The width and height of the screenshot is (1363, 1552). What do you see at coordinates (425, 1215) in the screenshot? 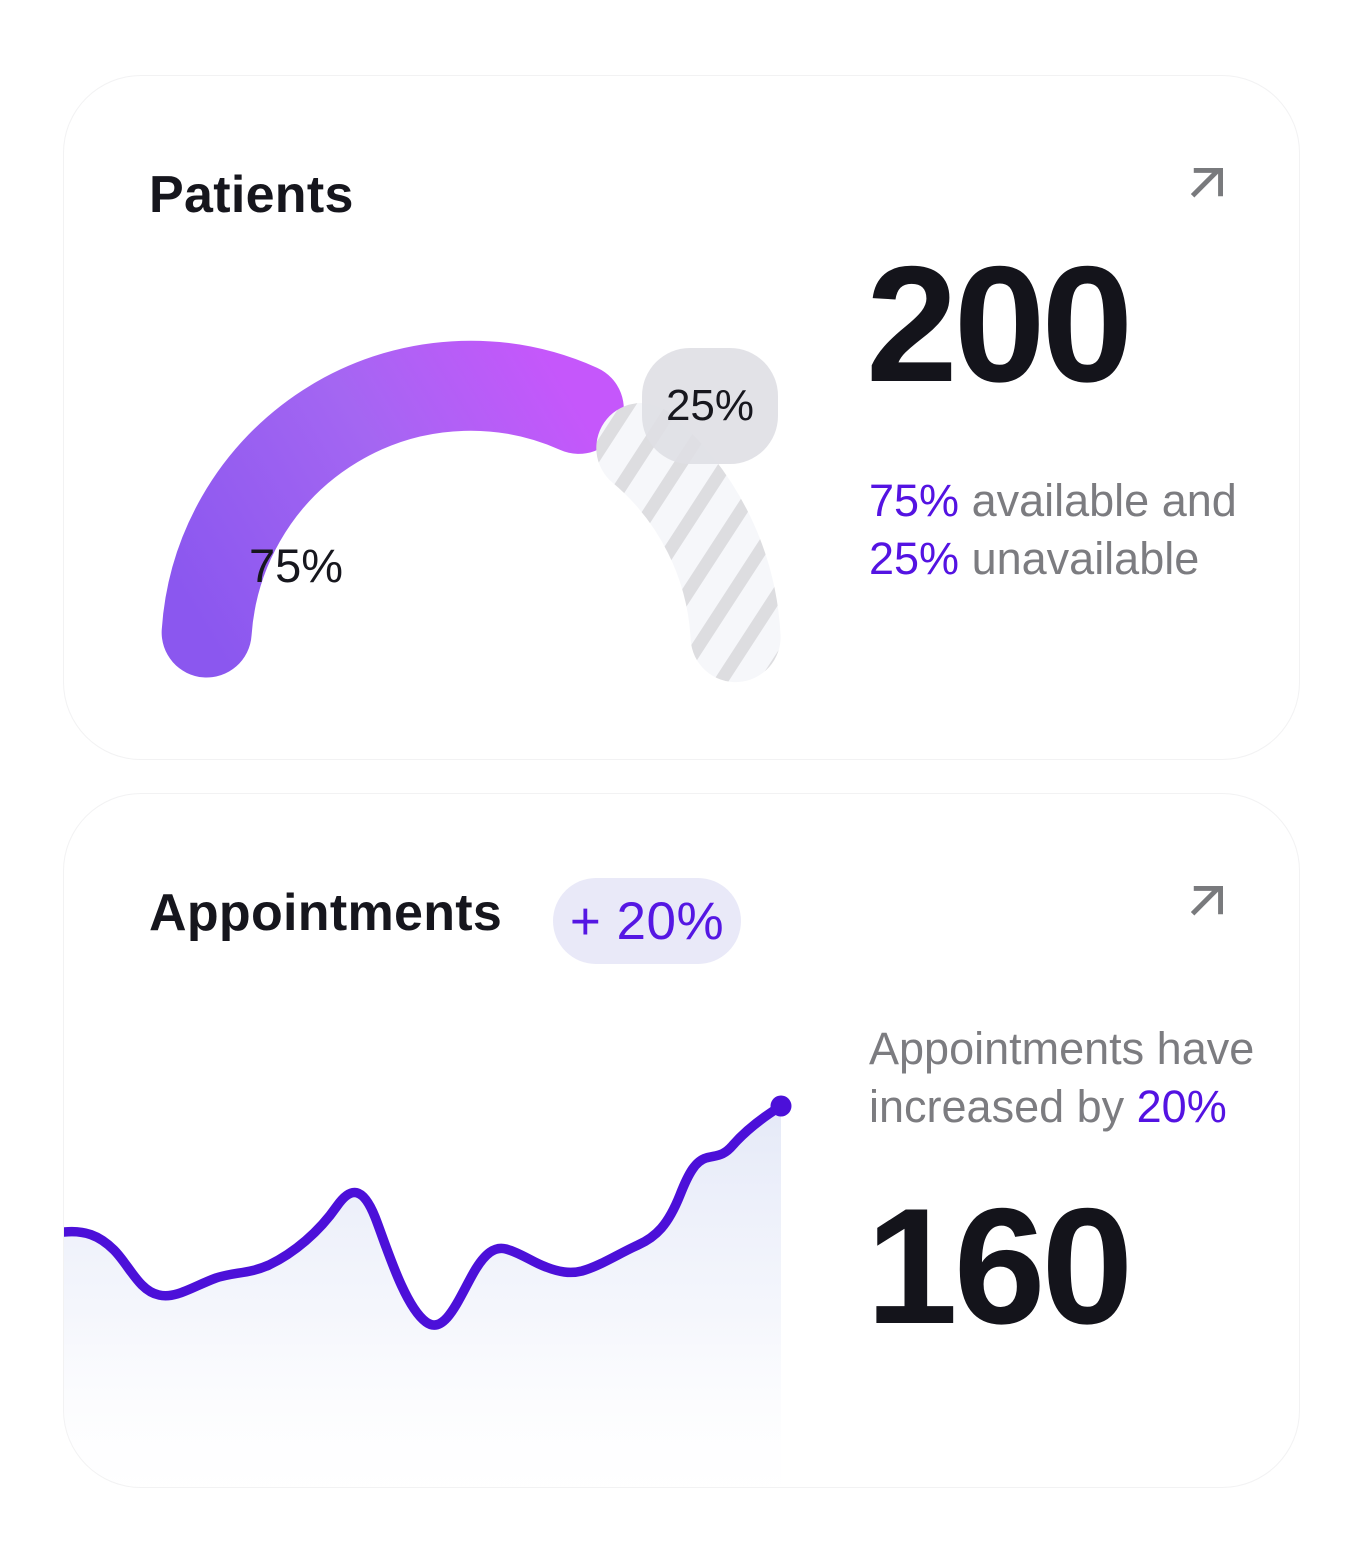
I see `trend-line` at bounding box center [425, 1215].